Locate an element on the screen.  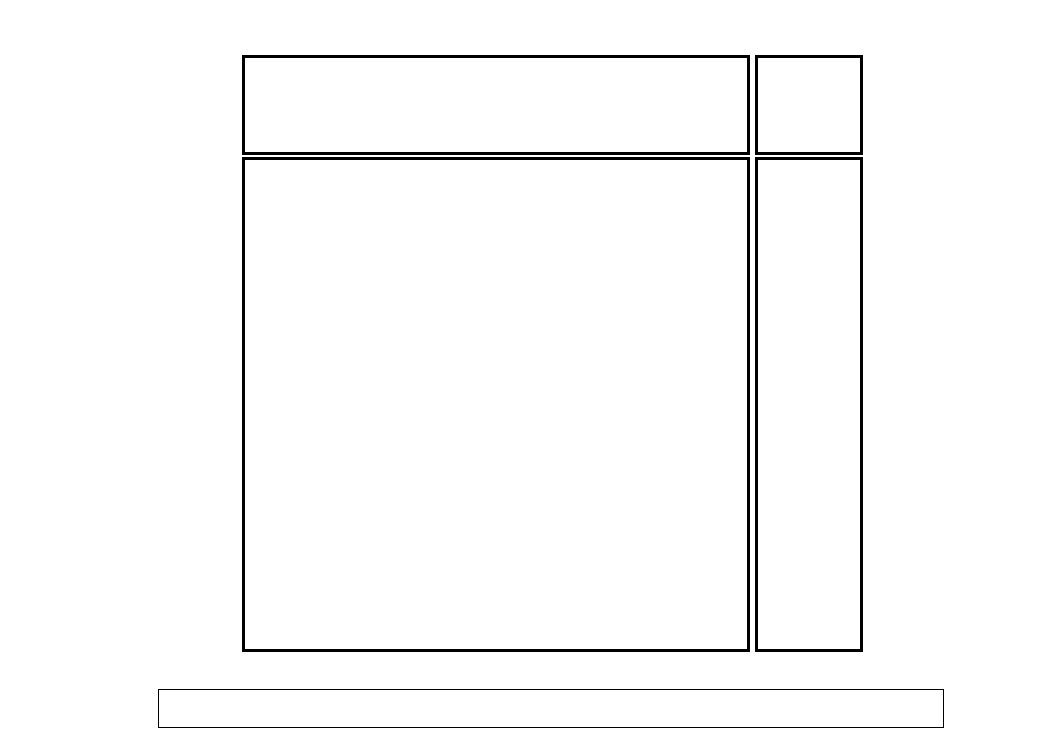
altitude-panel-scatter is located at coordinates (496, 105).